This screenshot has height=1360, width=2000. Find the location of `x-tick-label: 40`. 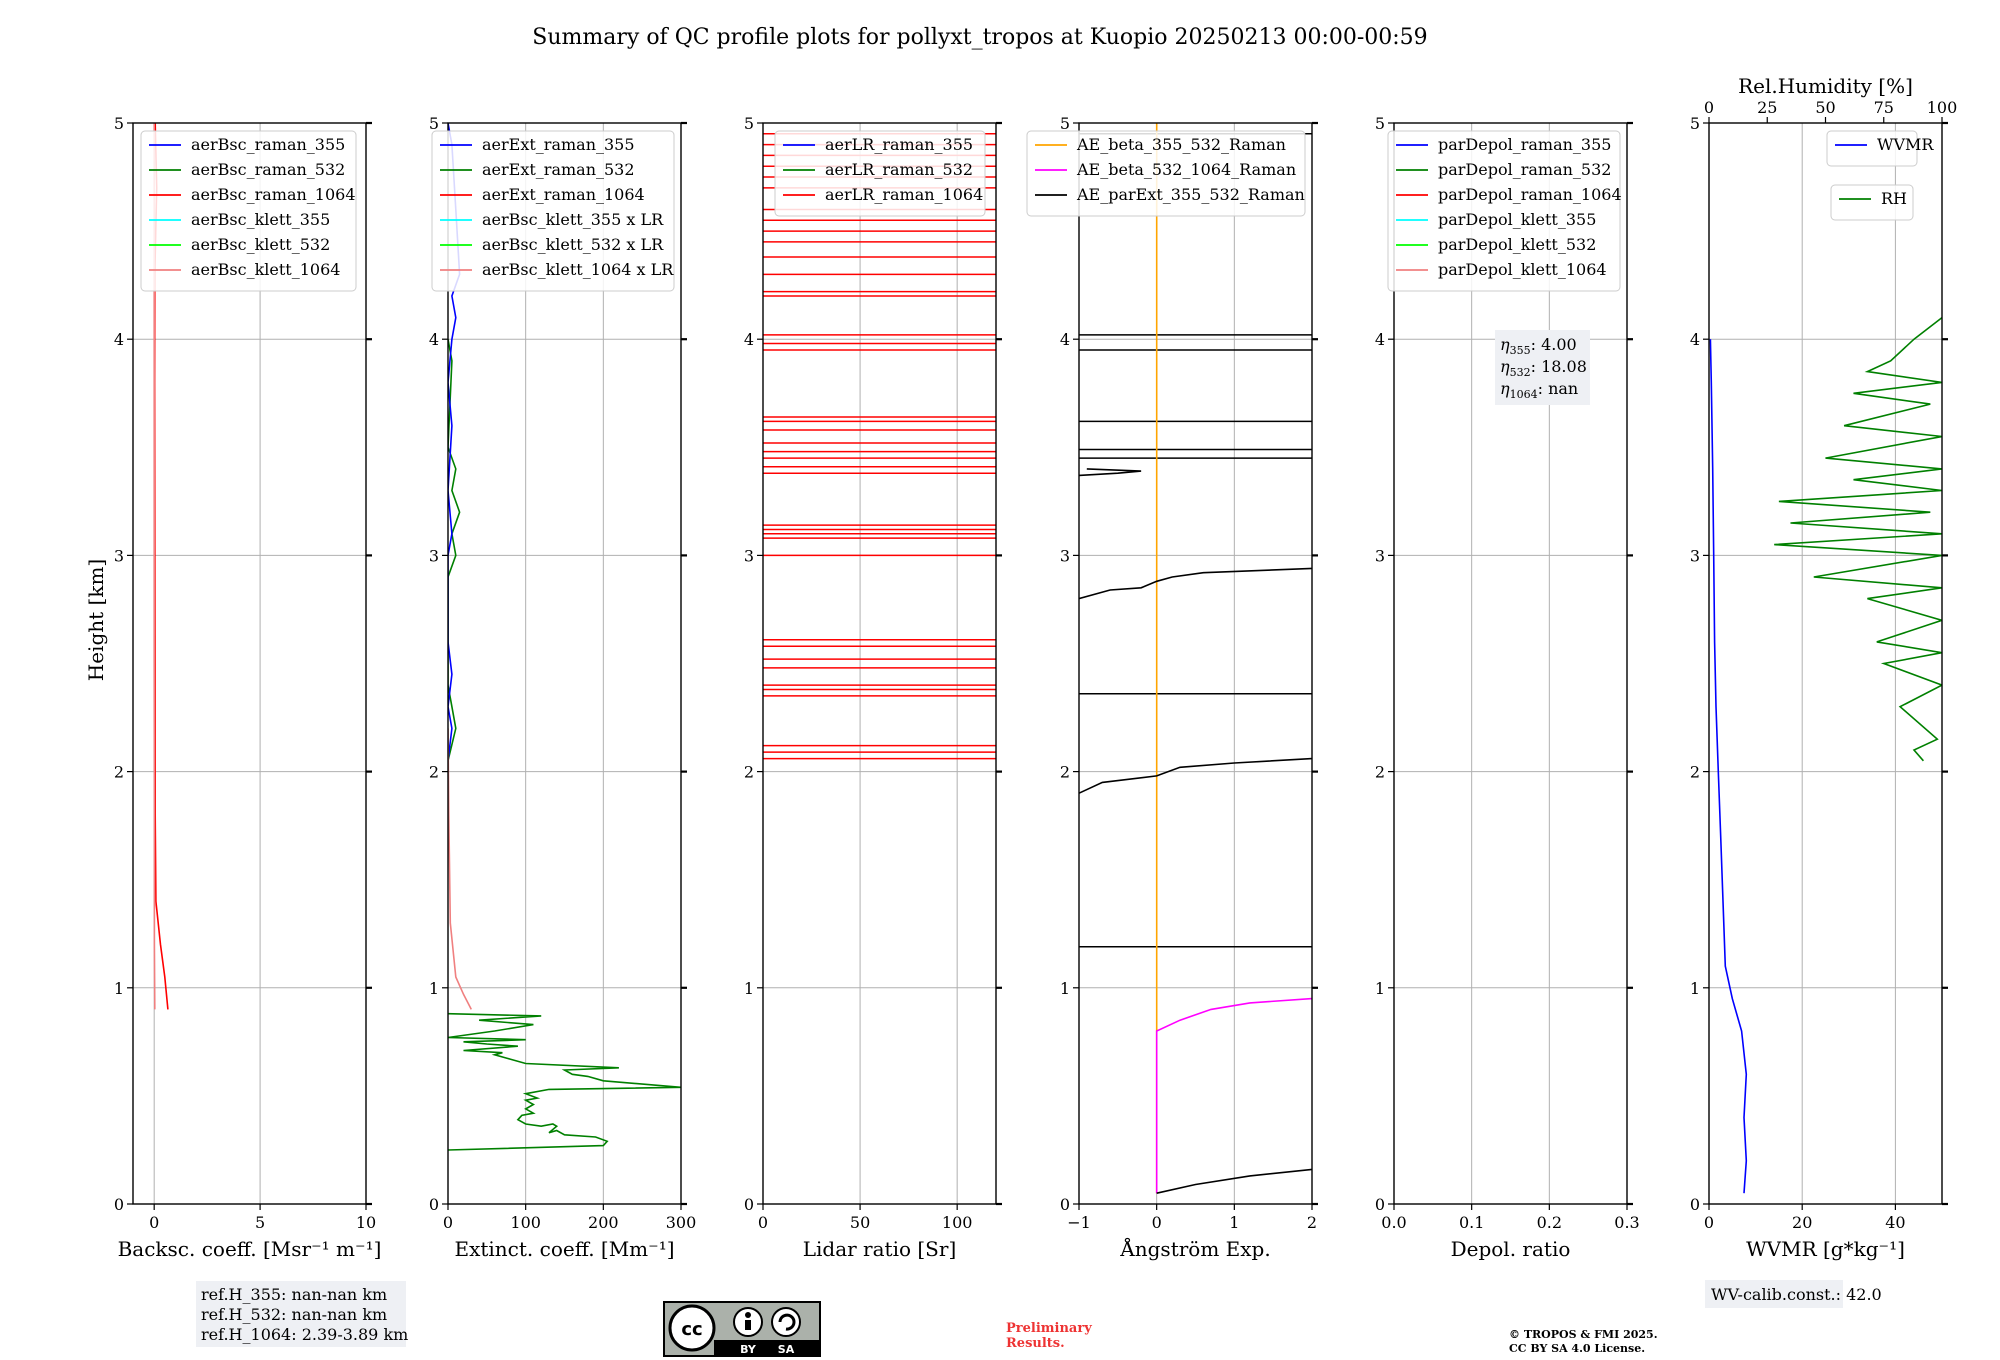

x-tick-label: 40 is located at coordinates (1895, 1222).